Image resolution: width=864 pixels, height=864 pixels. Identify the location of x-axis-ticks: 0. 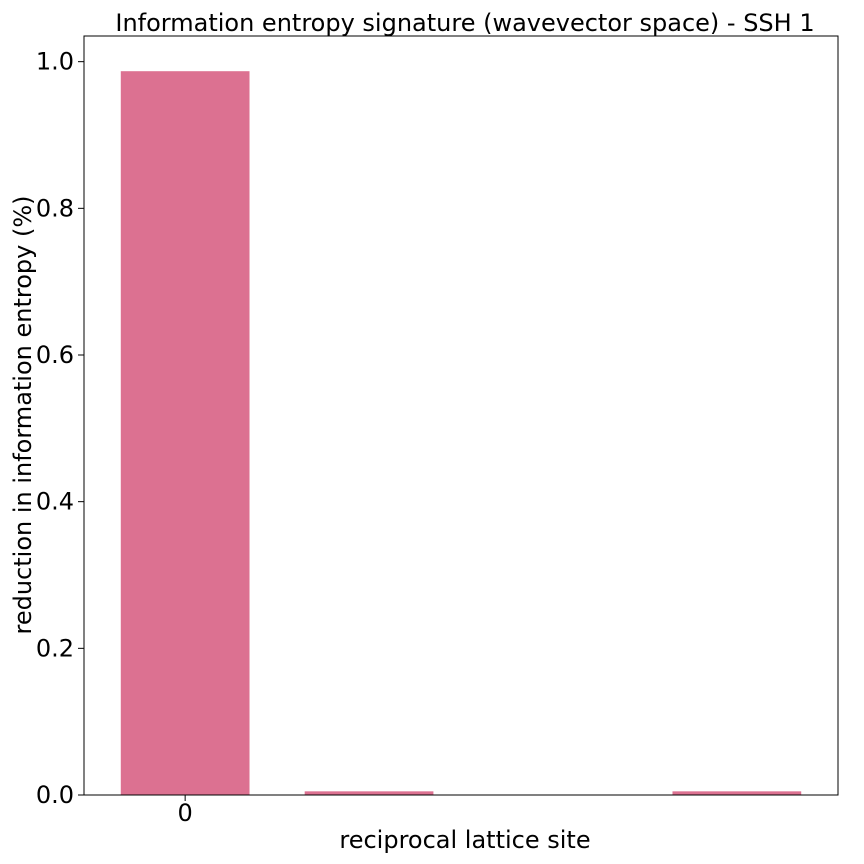
(185, 811).